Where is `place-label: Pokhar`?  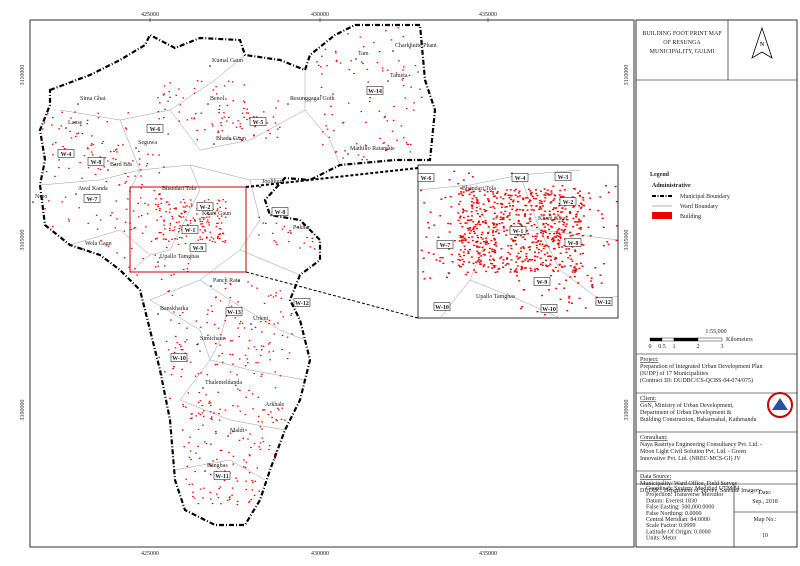 place-label: Pokhar is located at coordinates (301, 228).